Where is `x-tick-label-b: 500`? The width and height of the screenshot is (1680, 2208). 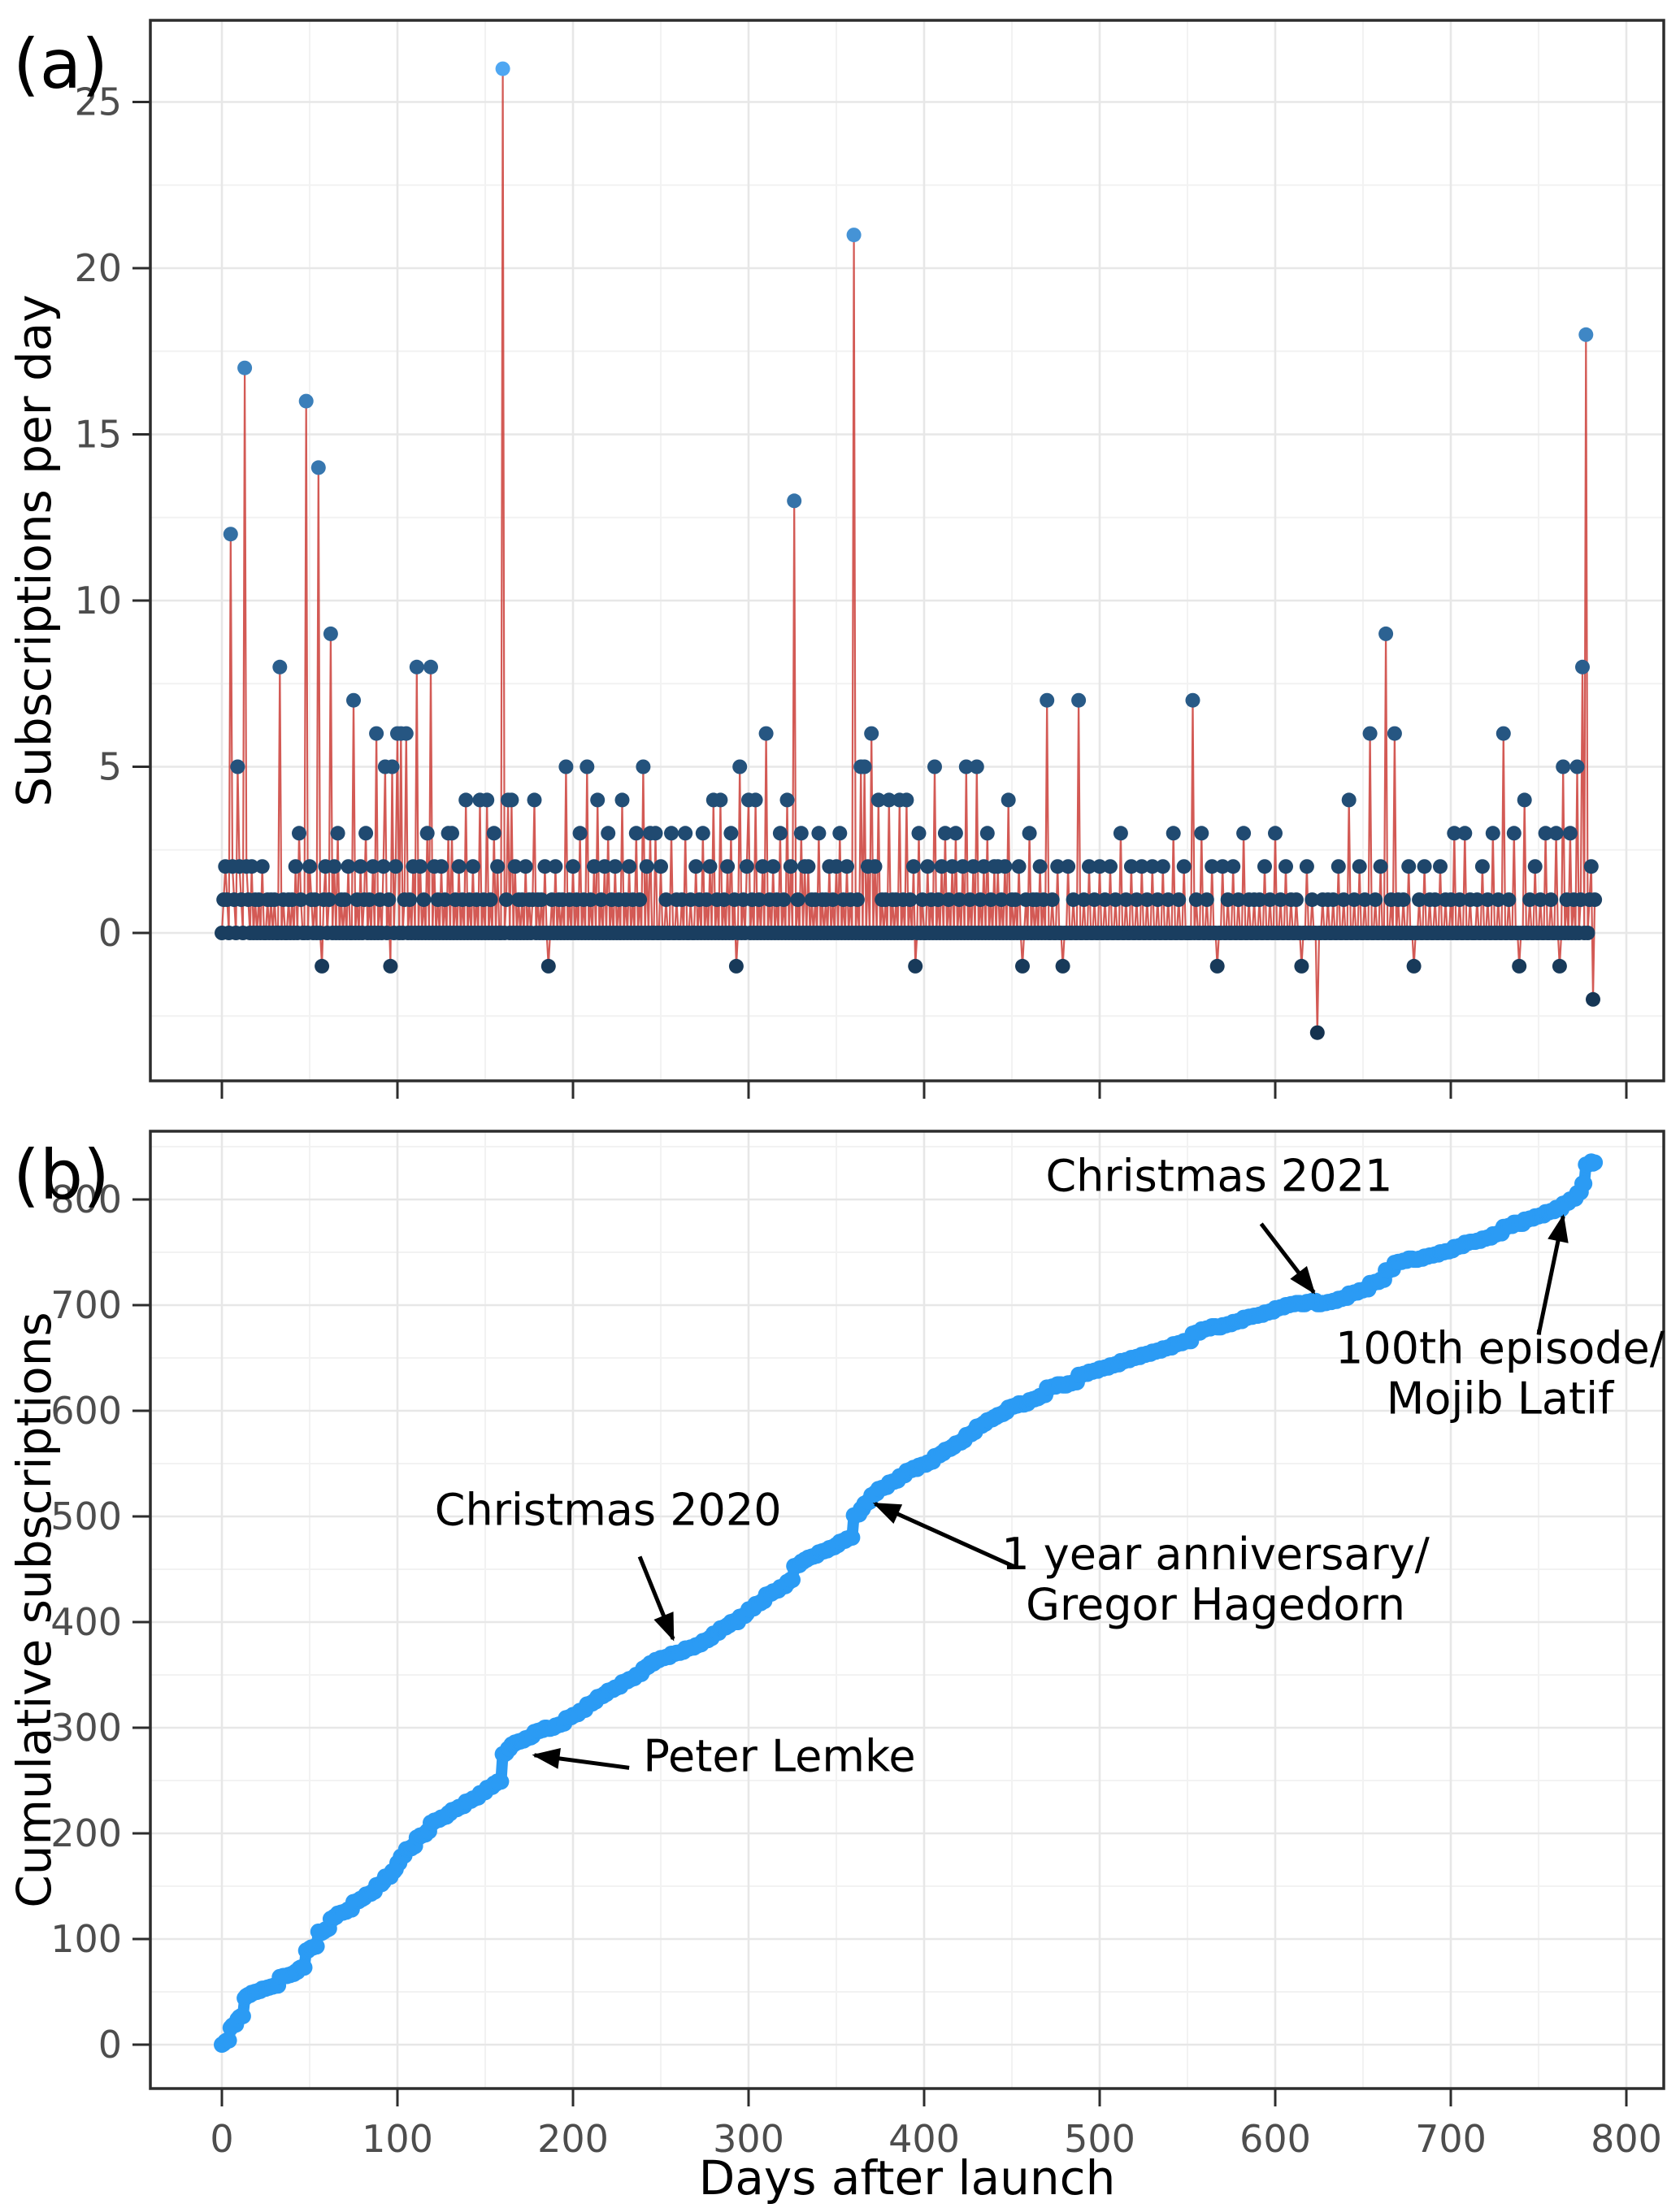 x-tick-label-b: 500 is located at coordinates (1099, 2139).